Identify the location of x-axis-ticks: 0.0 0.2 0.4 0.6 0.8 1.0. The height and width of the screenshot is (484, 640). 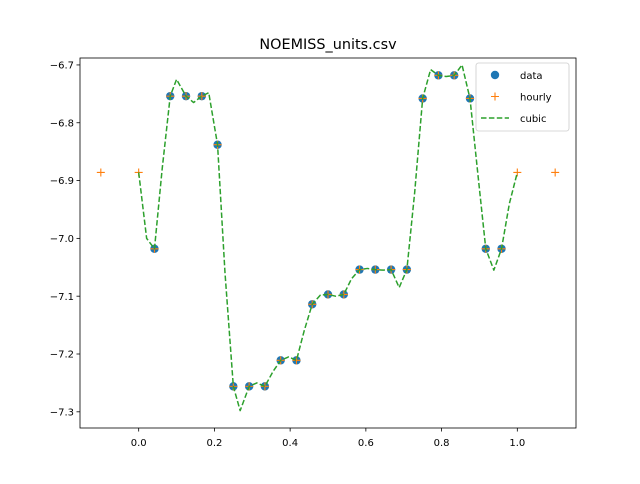
(328, 438).